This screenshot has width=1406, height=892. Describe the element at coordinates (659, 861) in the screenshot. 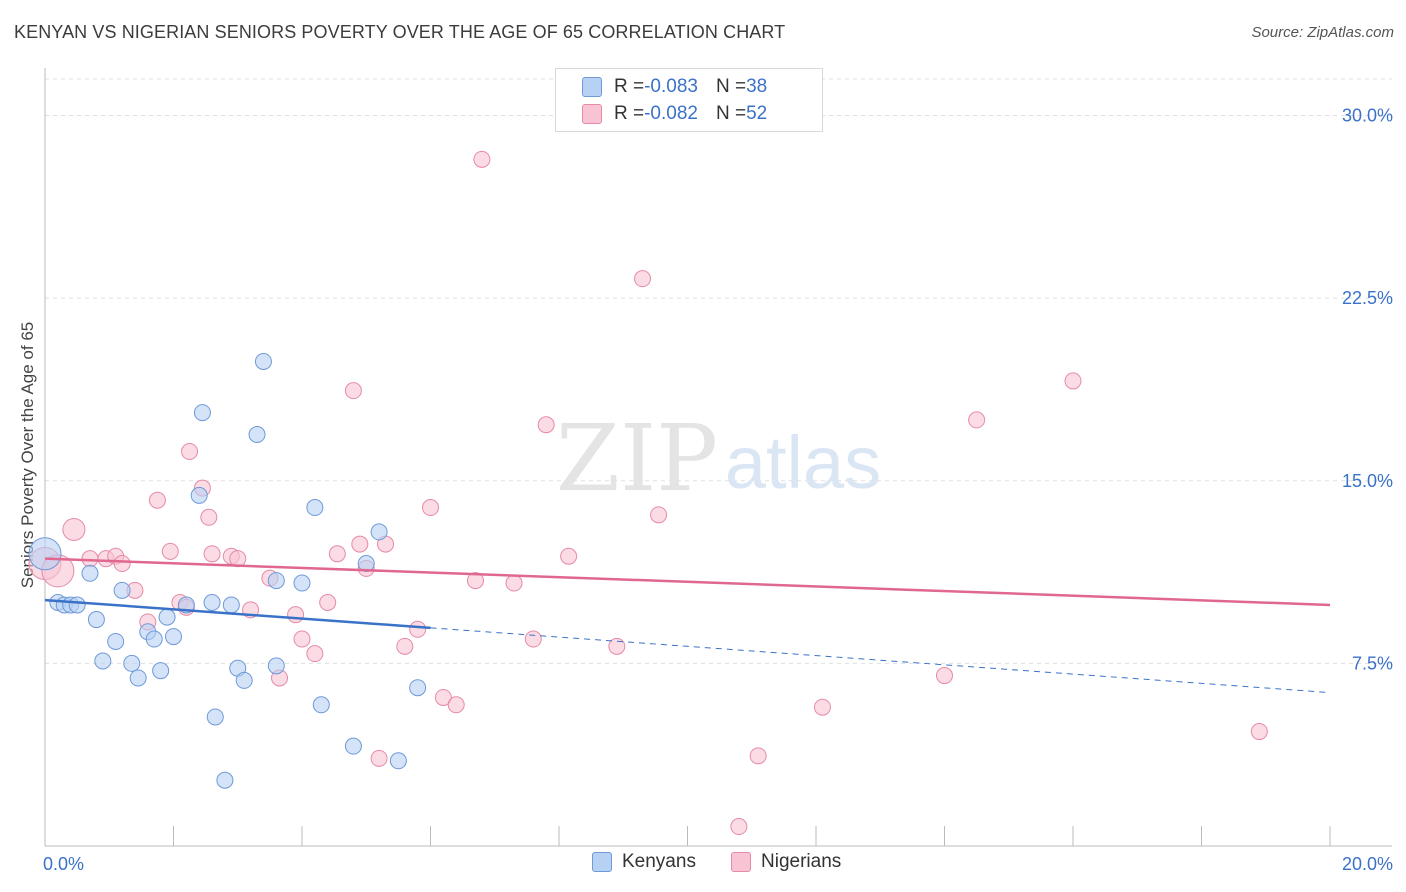

I see `kenyans-legend-label: Kenyans` at that location.